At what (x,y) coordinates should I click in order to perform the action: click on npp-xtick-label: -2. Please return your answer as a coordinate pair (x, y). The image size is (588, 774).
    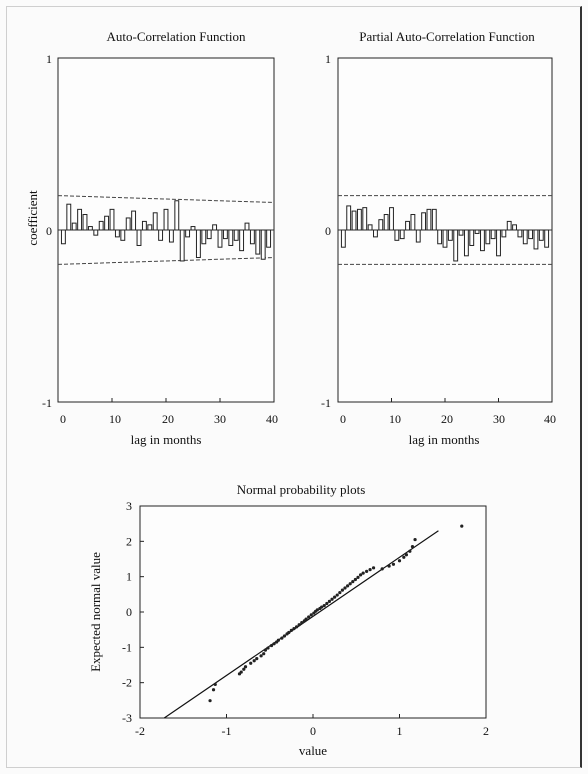
    Looking at the image, I should click on (140, 731).